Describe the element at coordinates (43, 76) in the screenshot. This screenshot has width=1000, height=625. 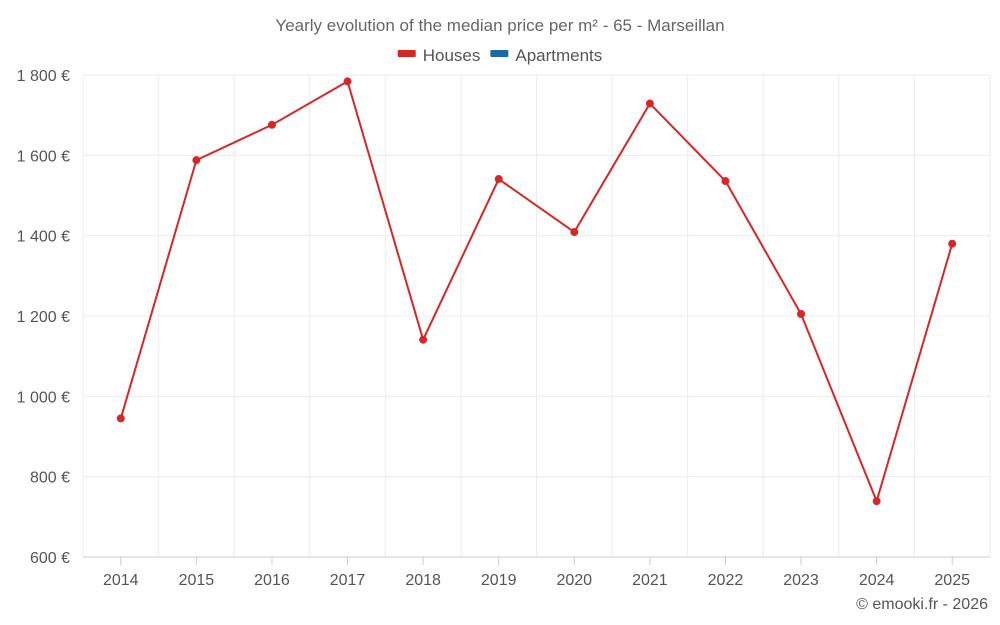
I see `y-tick-label: 1 800 €` at that location.